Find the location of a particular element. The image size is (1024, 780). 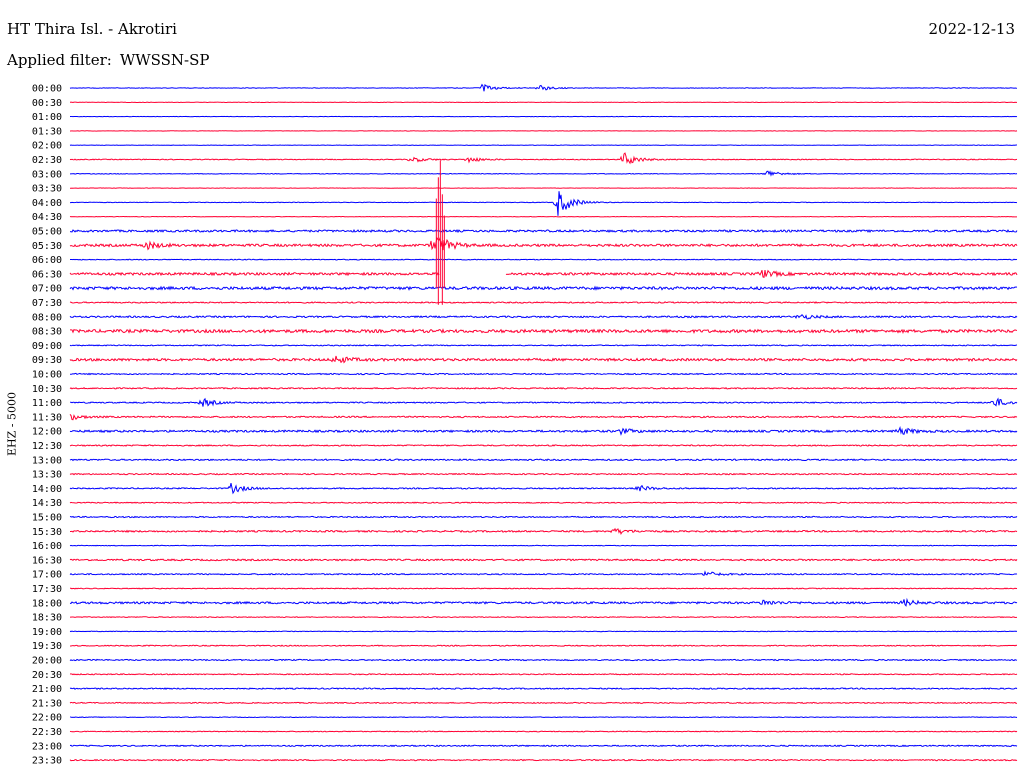

time-label: 10:00 is located at coordinates (47, 375).